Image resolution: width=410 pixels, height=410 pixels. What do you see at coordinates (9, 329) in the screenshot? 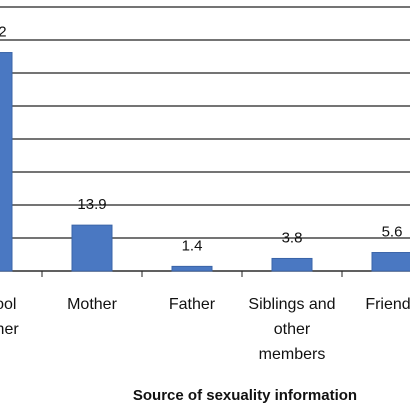
I see `x-tick-label: teacher` at bounding box center [9, 329].